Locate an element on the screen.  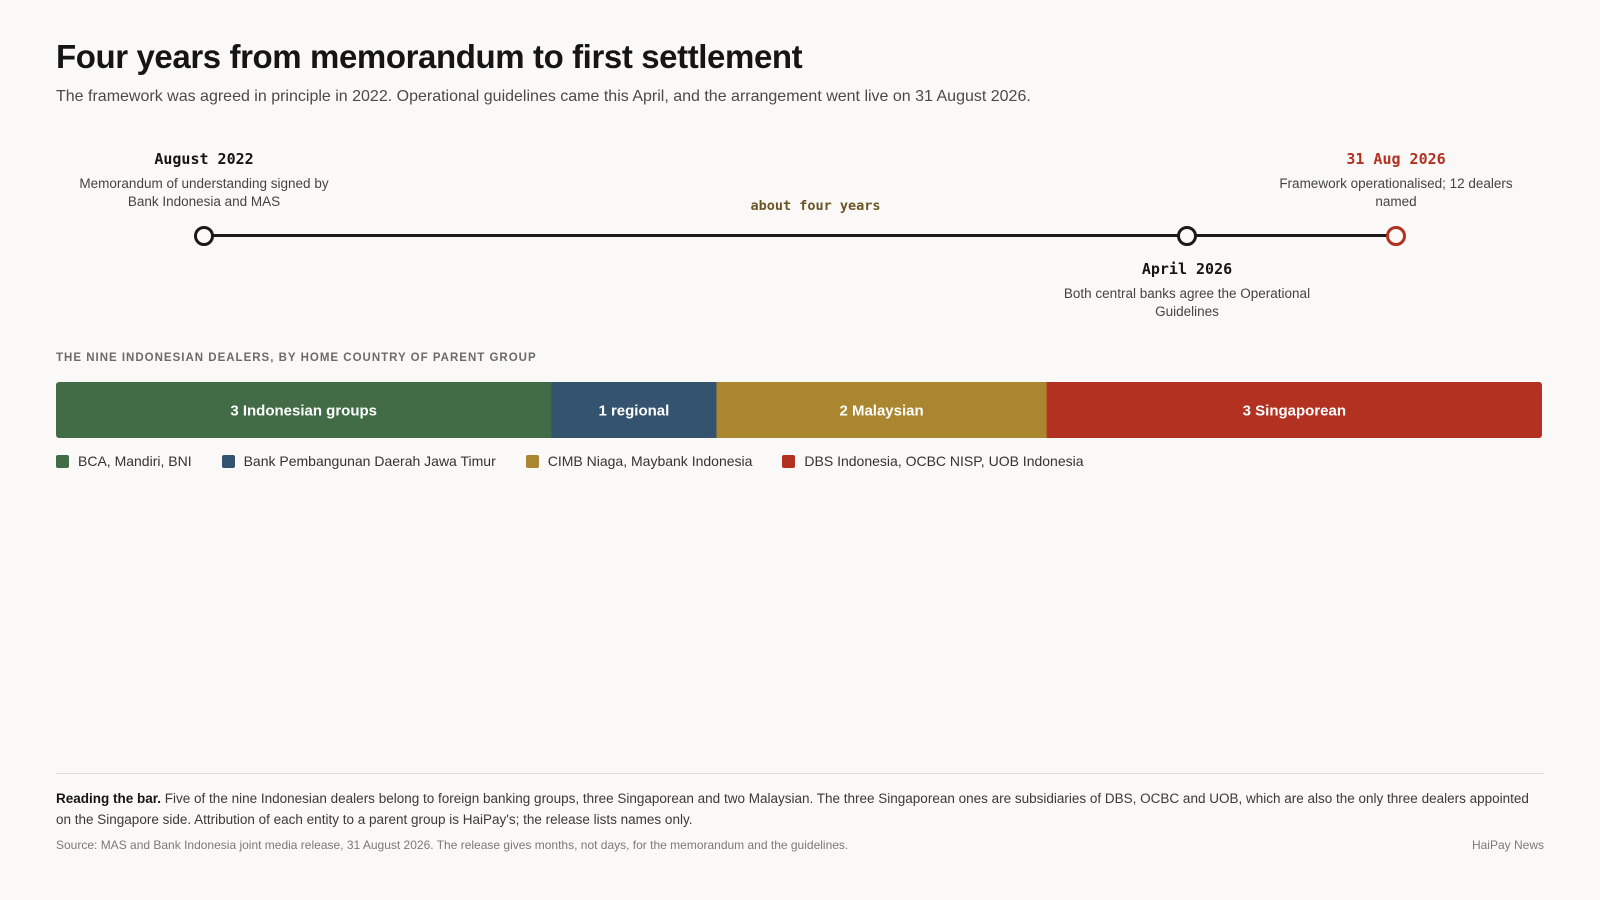
bar-segment-label: 2 Malaysian is located at coordinates (881, 411).